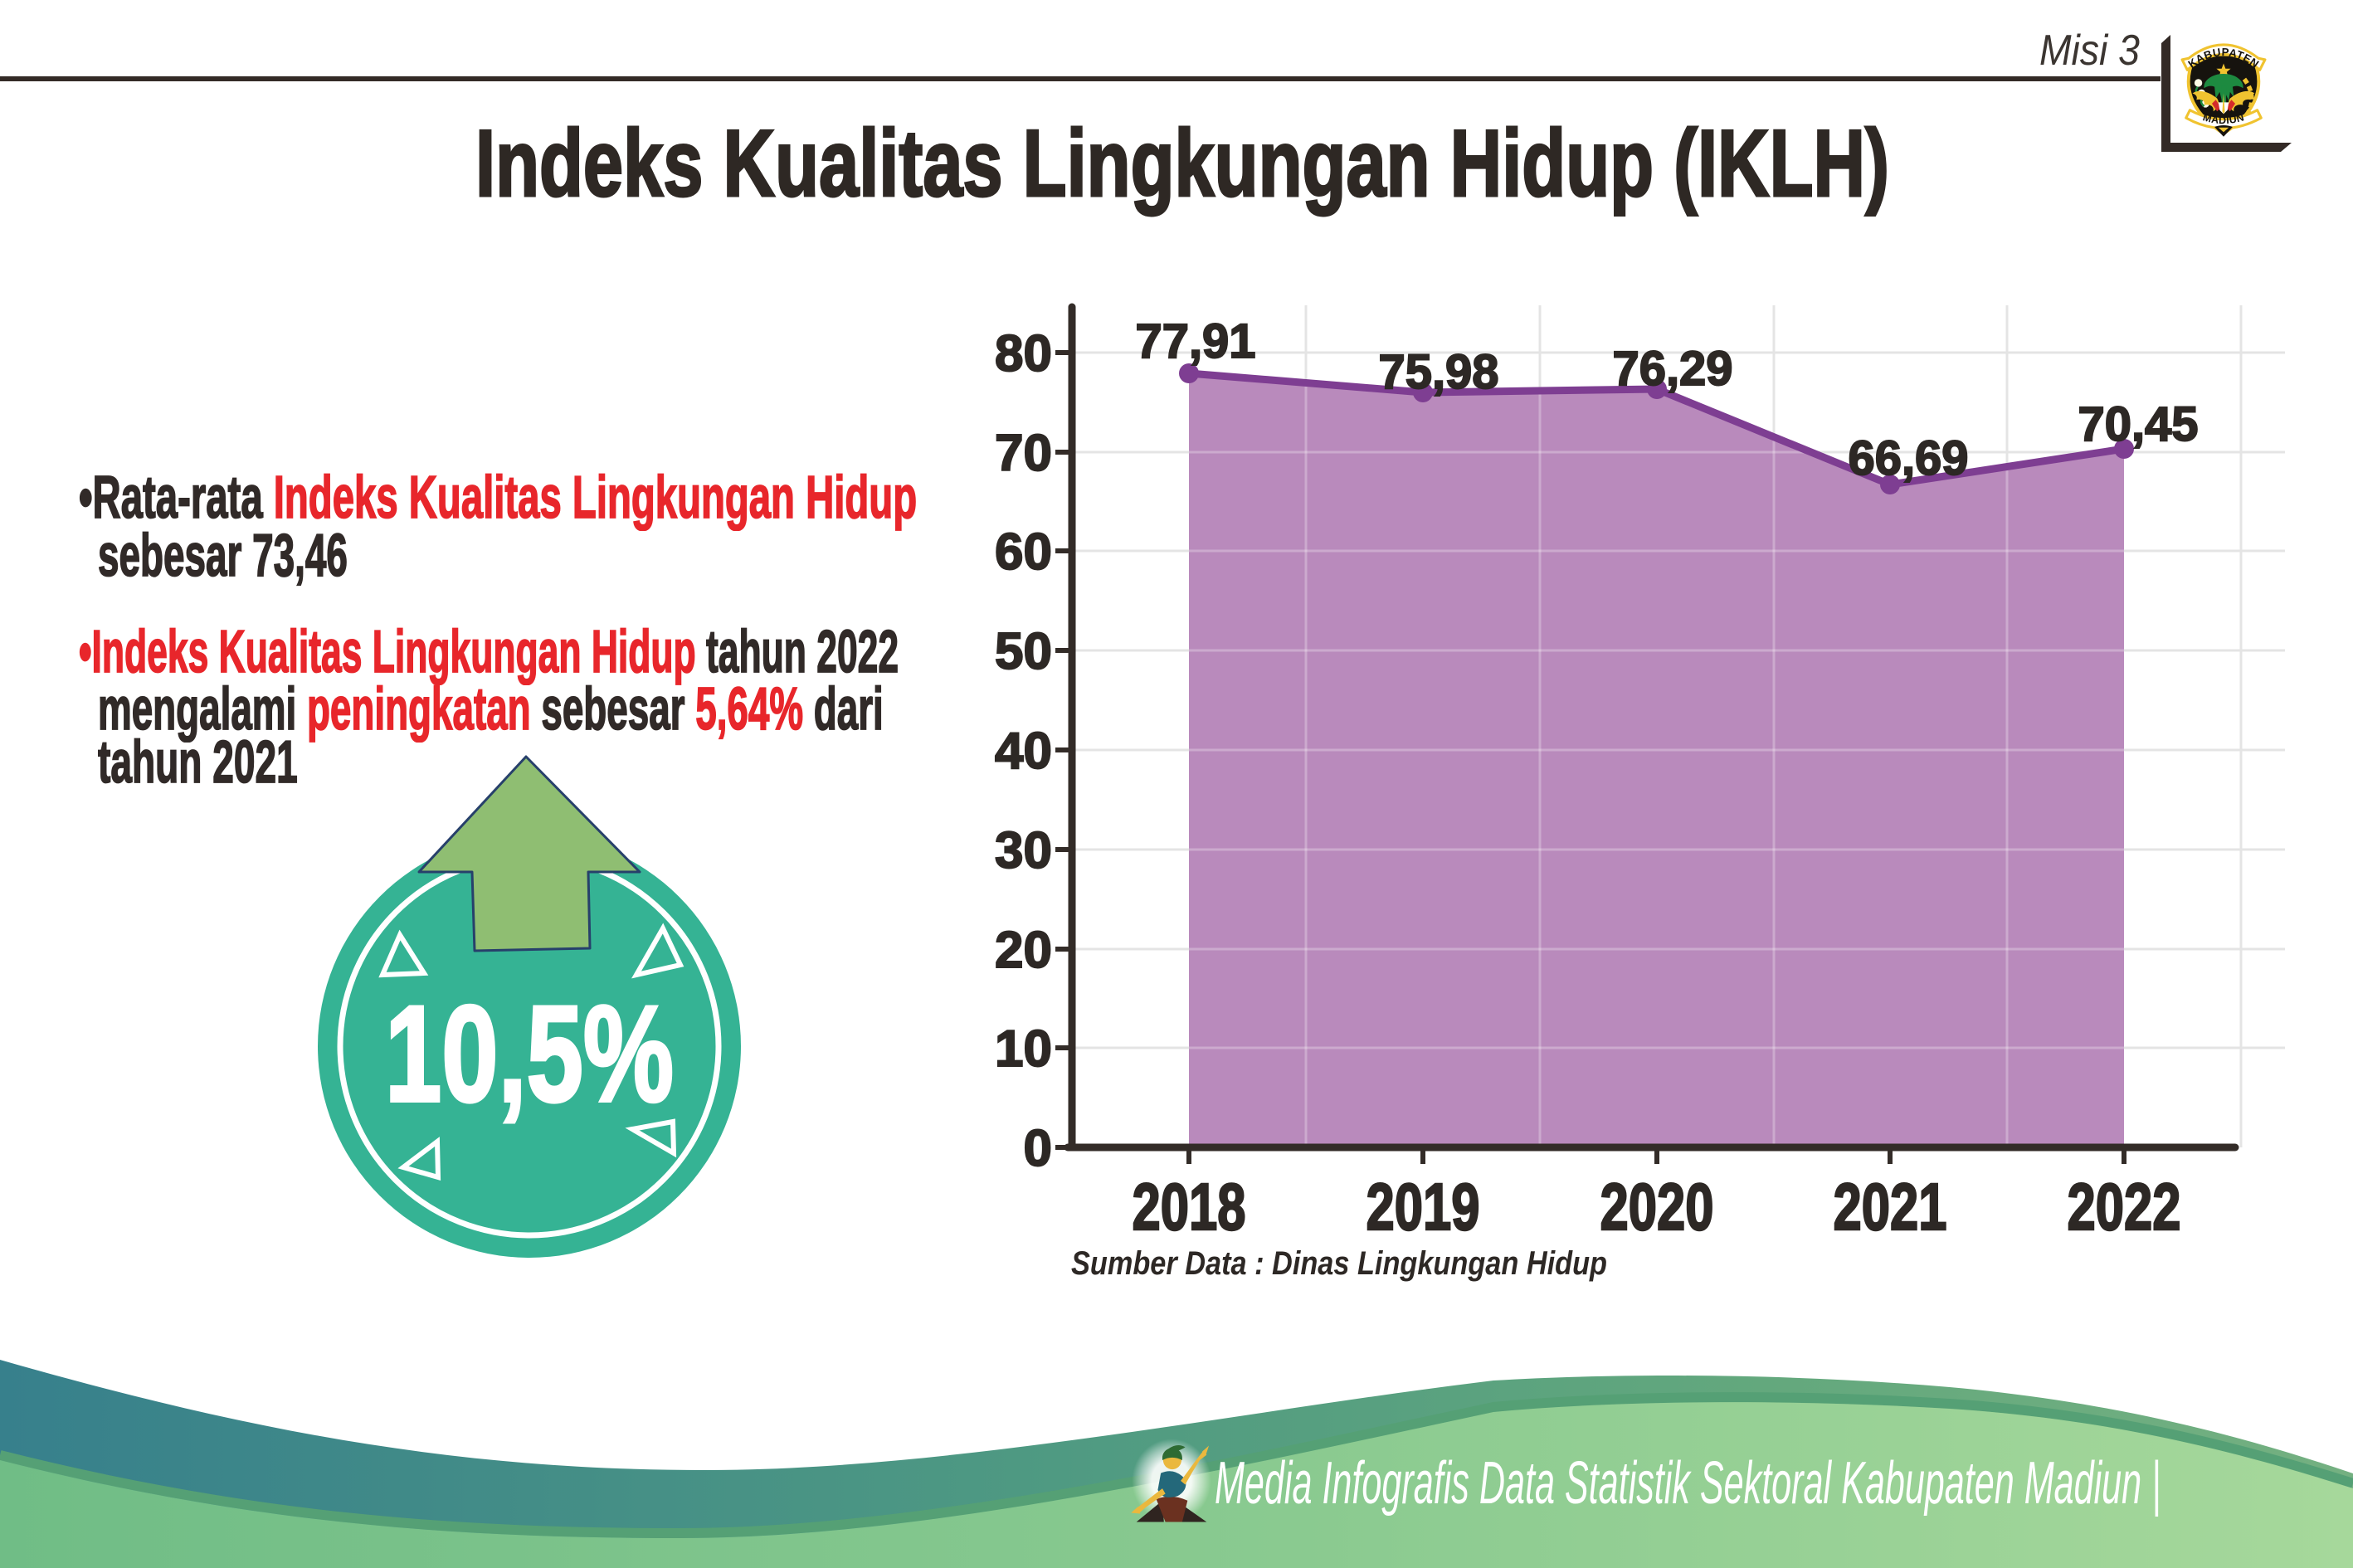 This screenshot has height=1568, width=2353. I want to click on svg-text: 10,5%, so click(529, 1053).